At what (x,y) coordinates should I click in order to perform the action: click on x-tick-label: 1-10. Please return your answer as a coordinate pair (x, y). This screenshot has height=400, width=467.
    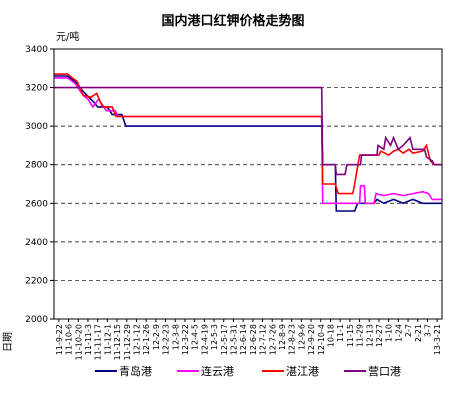
    Looking at the image, I should click on (389, 333).